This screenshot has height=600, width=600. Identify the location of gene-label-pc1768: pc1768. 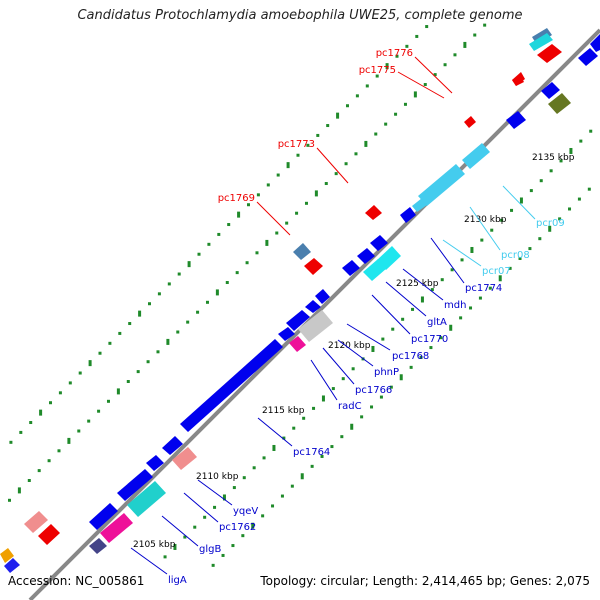
(410, 356).